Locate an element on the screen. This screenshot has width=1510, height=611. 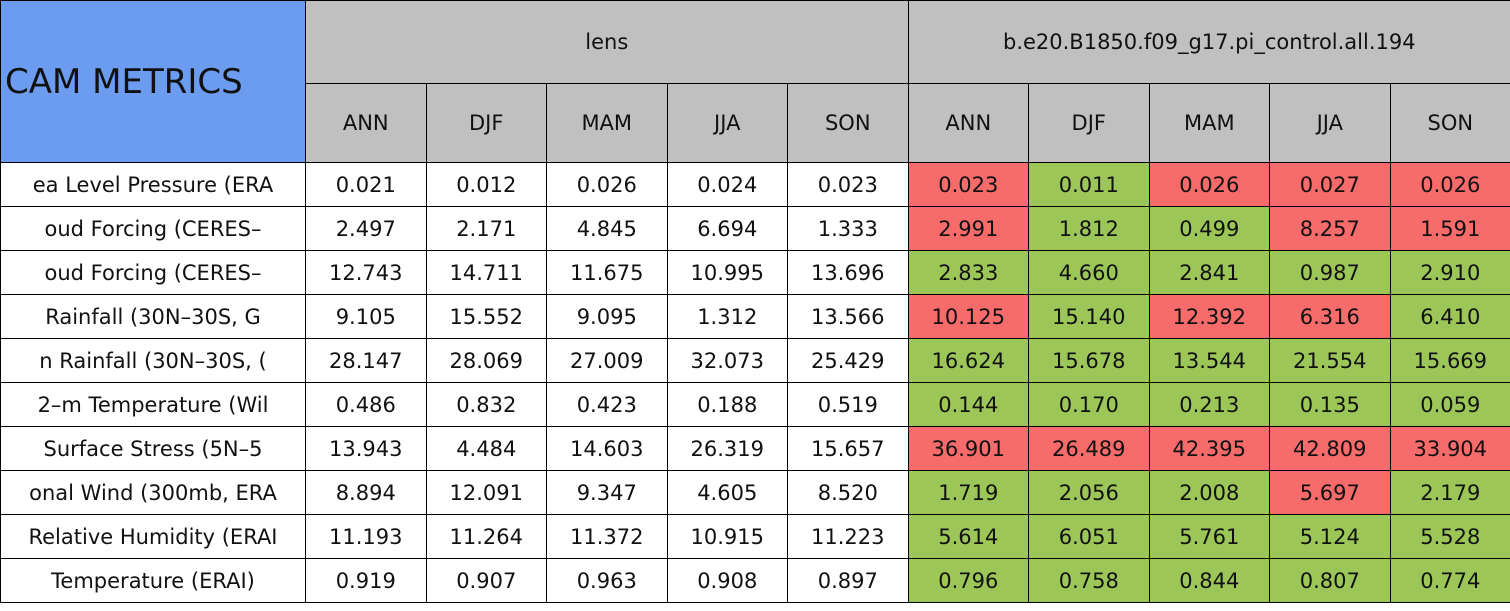
metric-cell: 0.774 is located at coordinates (1449, 580).